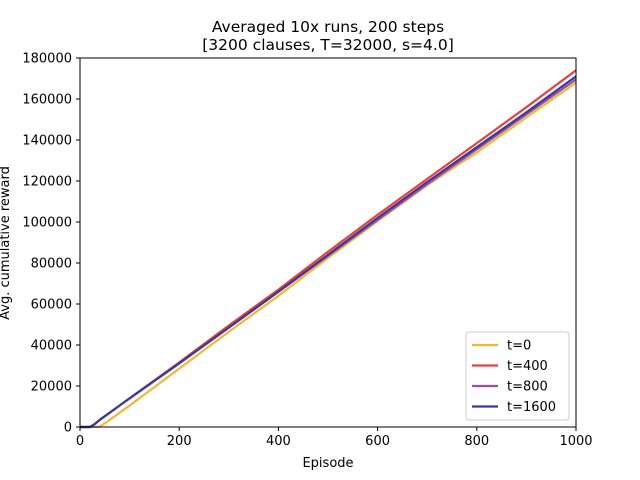 The height and width of the screenshot is (480, 640). What do you see at coordinates (47, 223) in the screenshot?
I see `y-tick-label-5: 100000` at bounding box center [47, 223].